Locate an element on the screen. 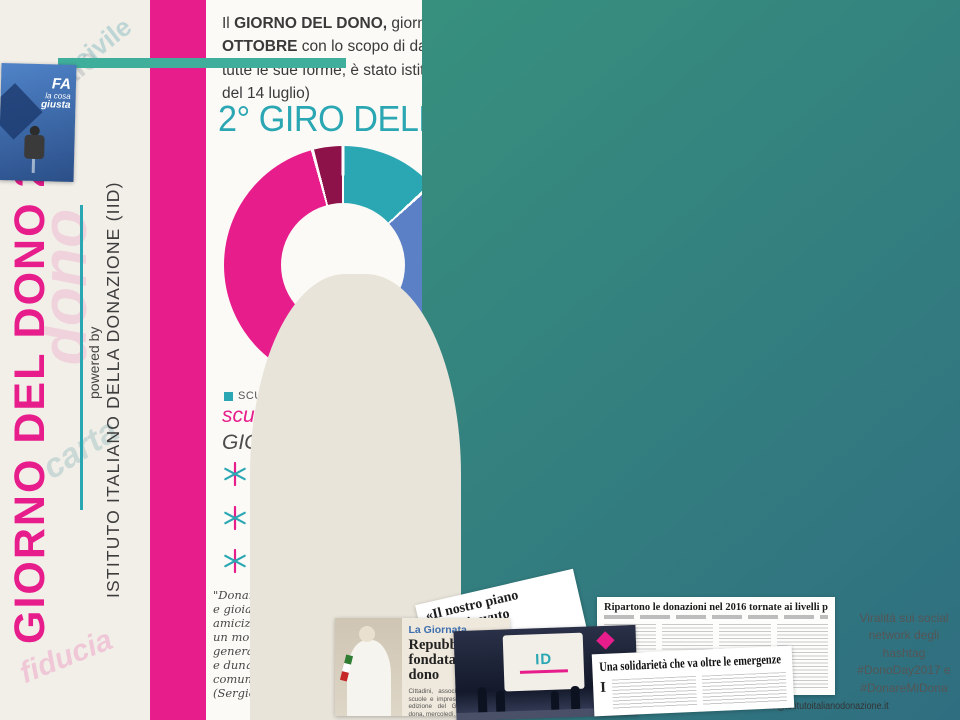 The width and height of the screenshot is (960, 720). clipping-photo is located at coordinates (368, 667).